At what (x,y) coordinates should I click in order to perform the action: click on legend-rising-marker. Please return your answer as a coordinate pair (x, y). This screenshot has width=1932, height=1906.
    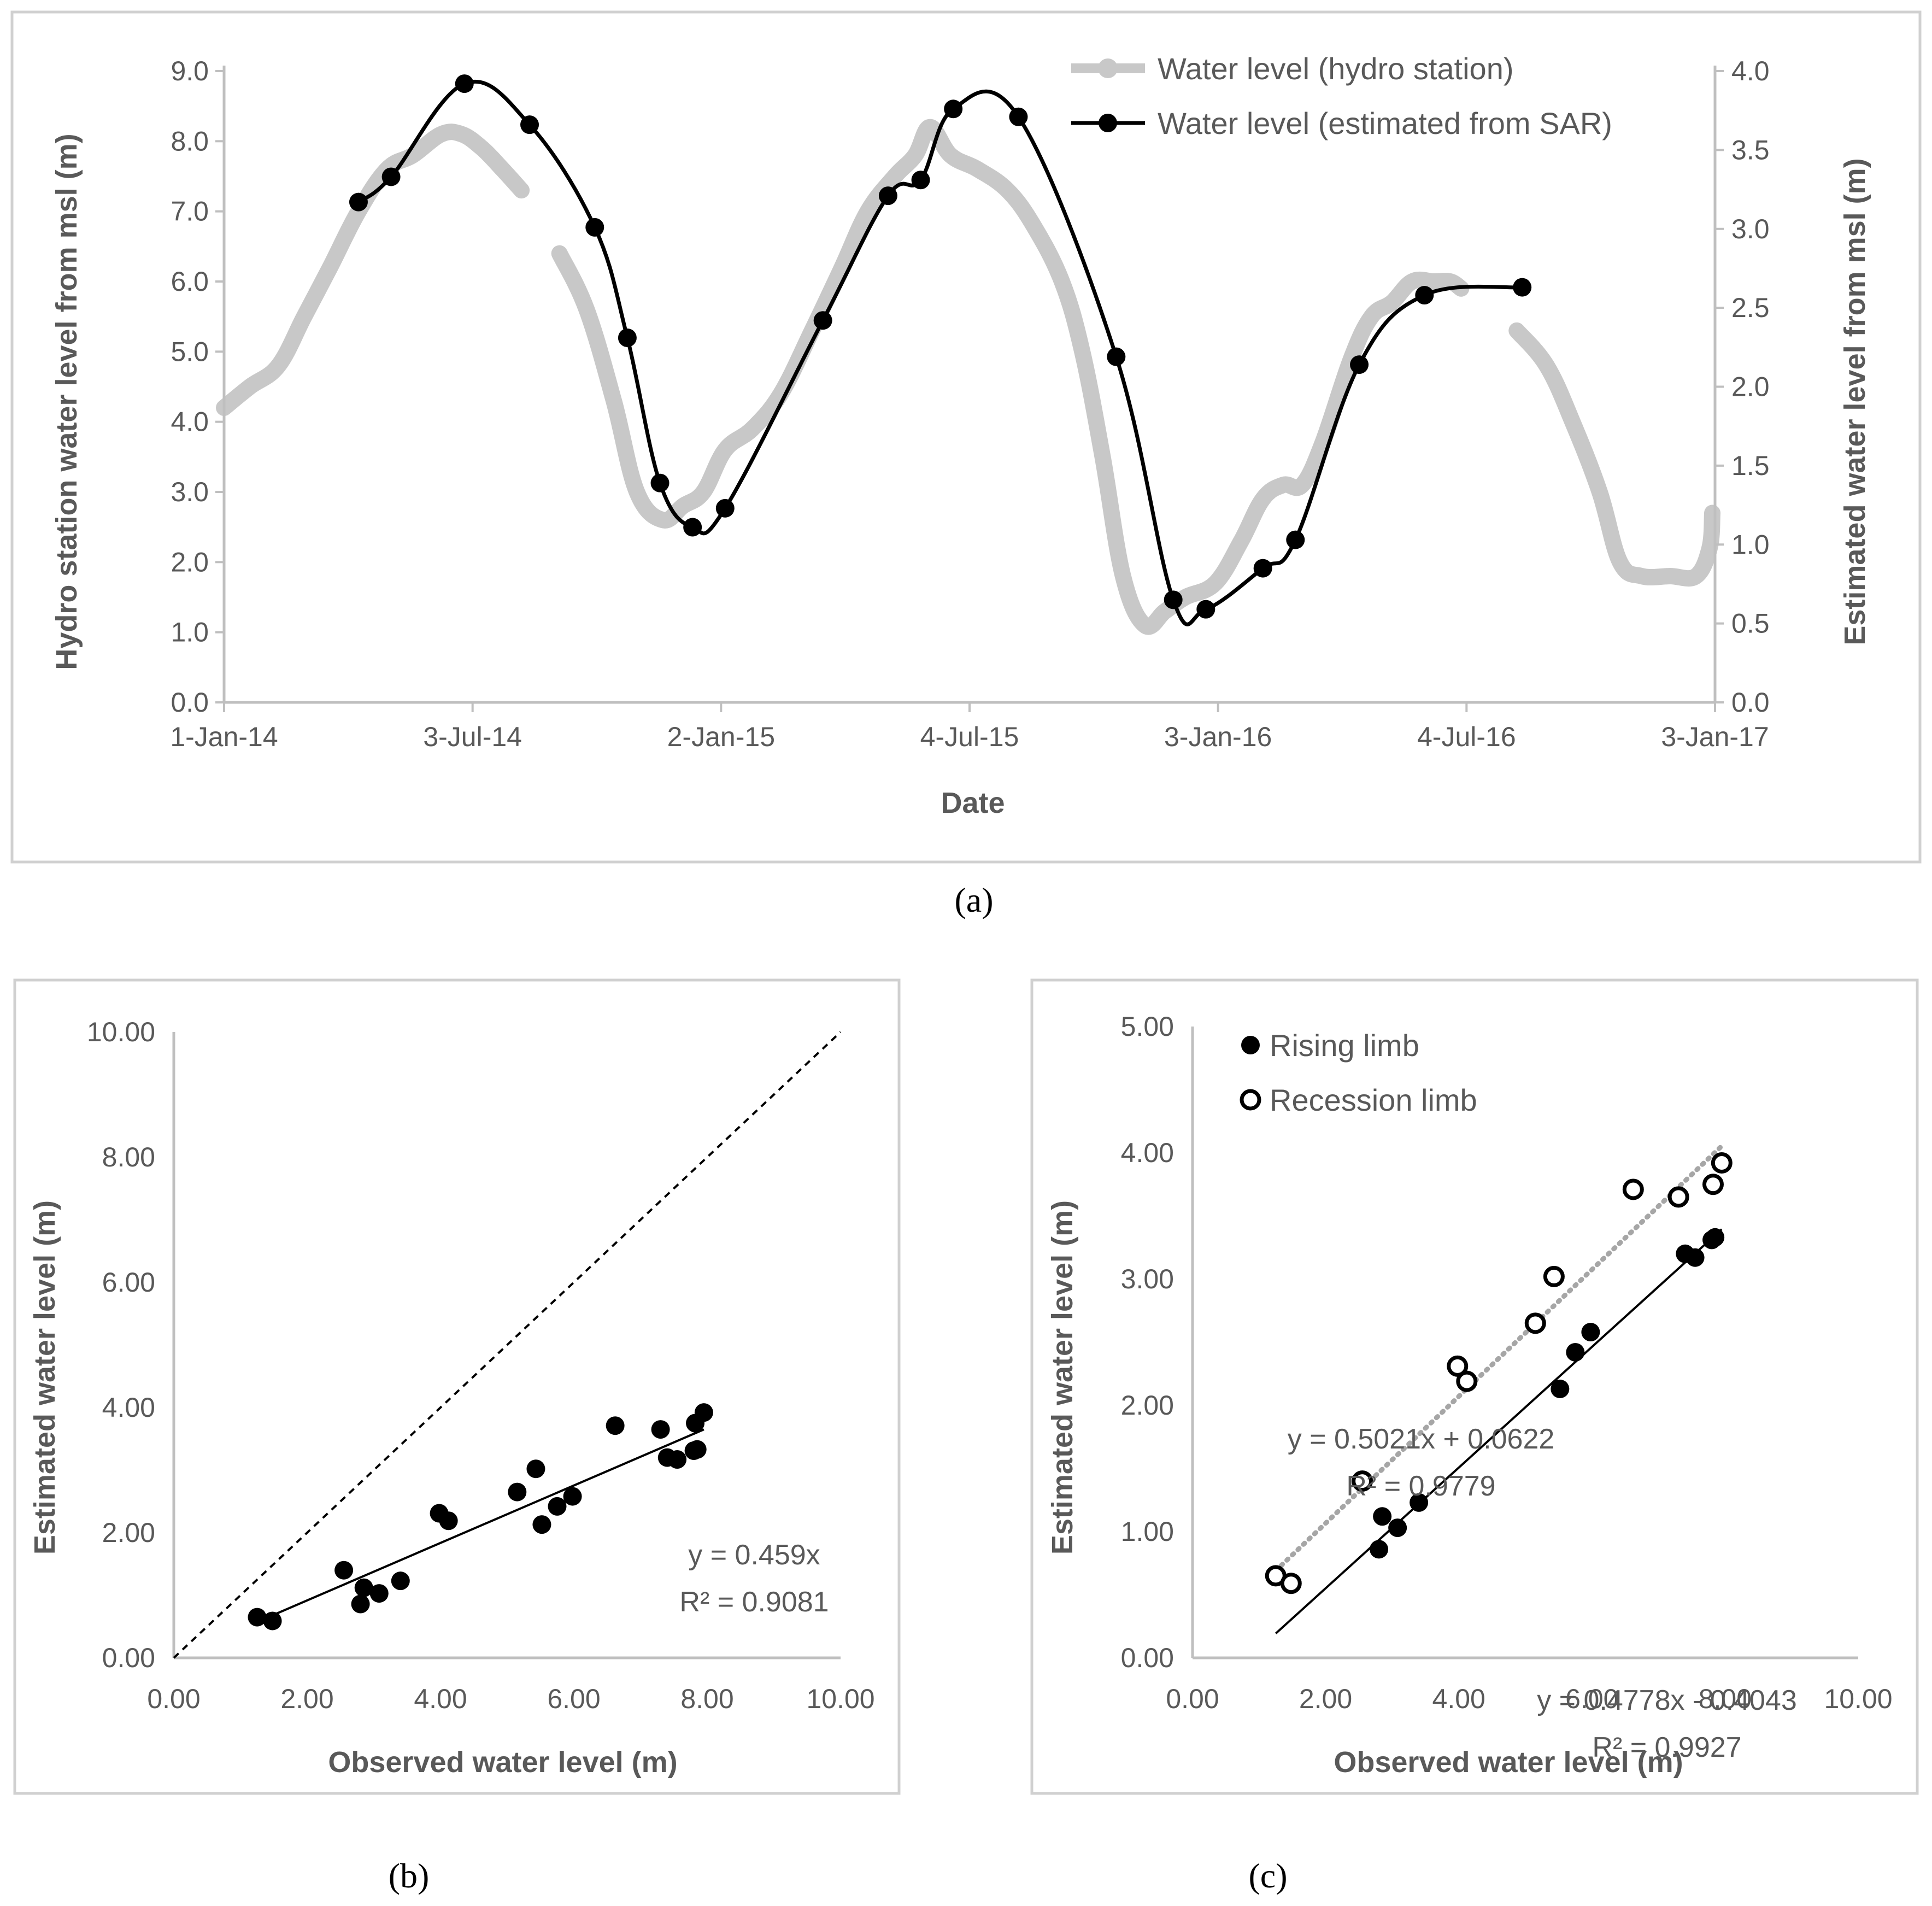
    Looking at the image, I should click on (1250, 1045).